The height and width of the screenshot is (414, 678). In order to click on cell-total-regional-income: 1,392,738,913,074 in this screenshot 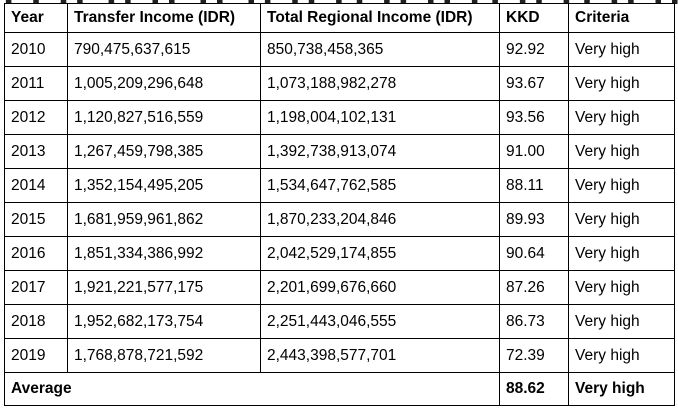, I will do `click(380, 151)`.